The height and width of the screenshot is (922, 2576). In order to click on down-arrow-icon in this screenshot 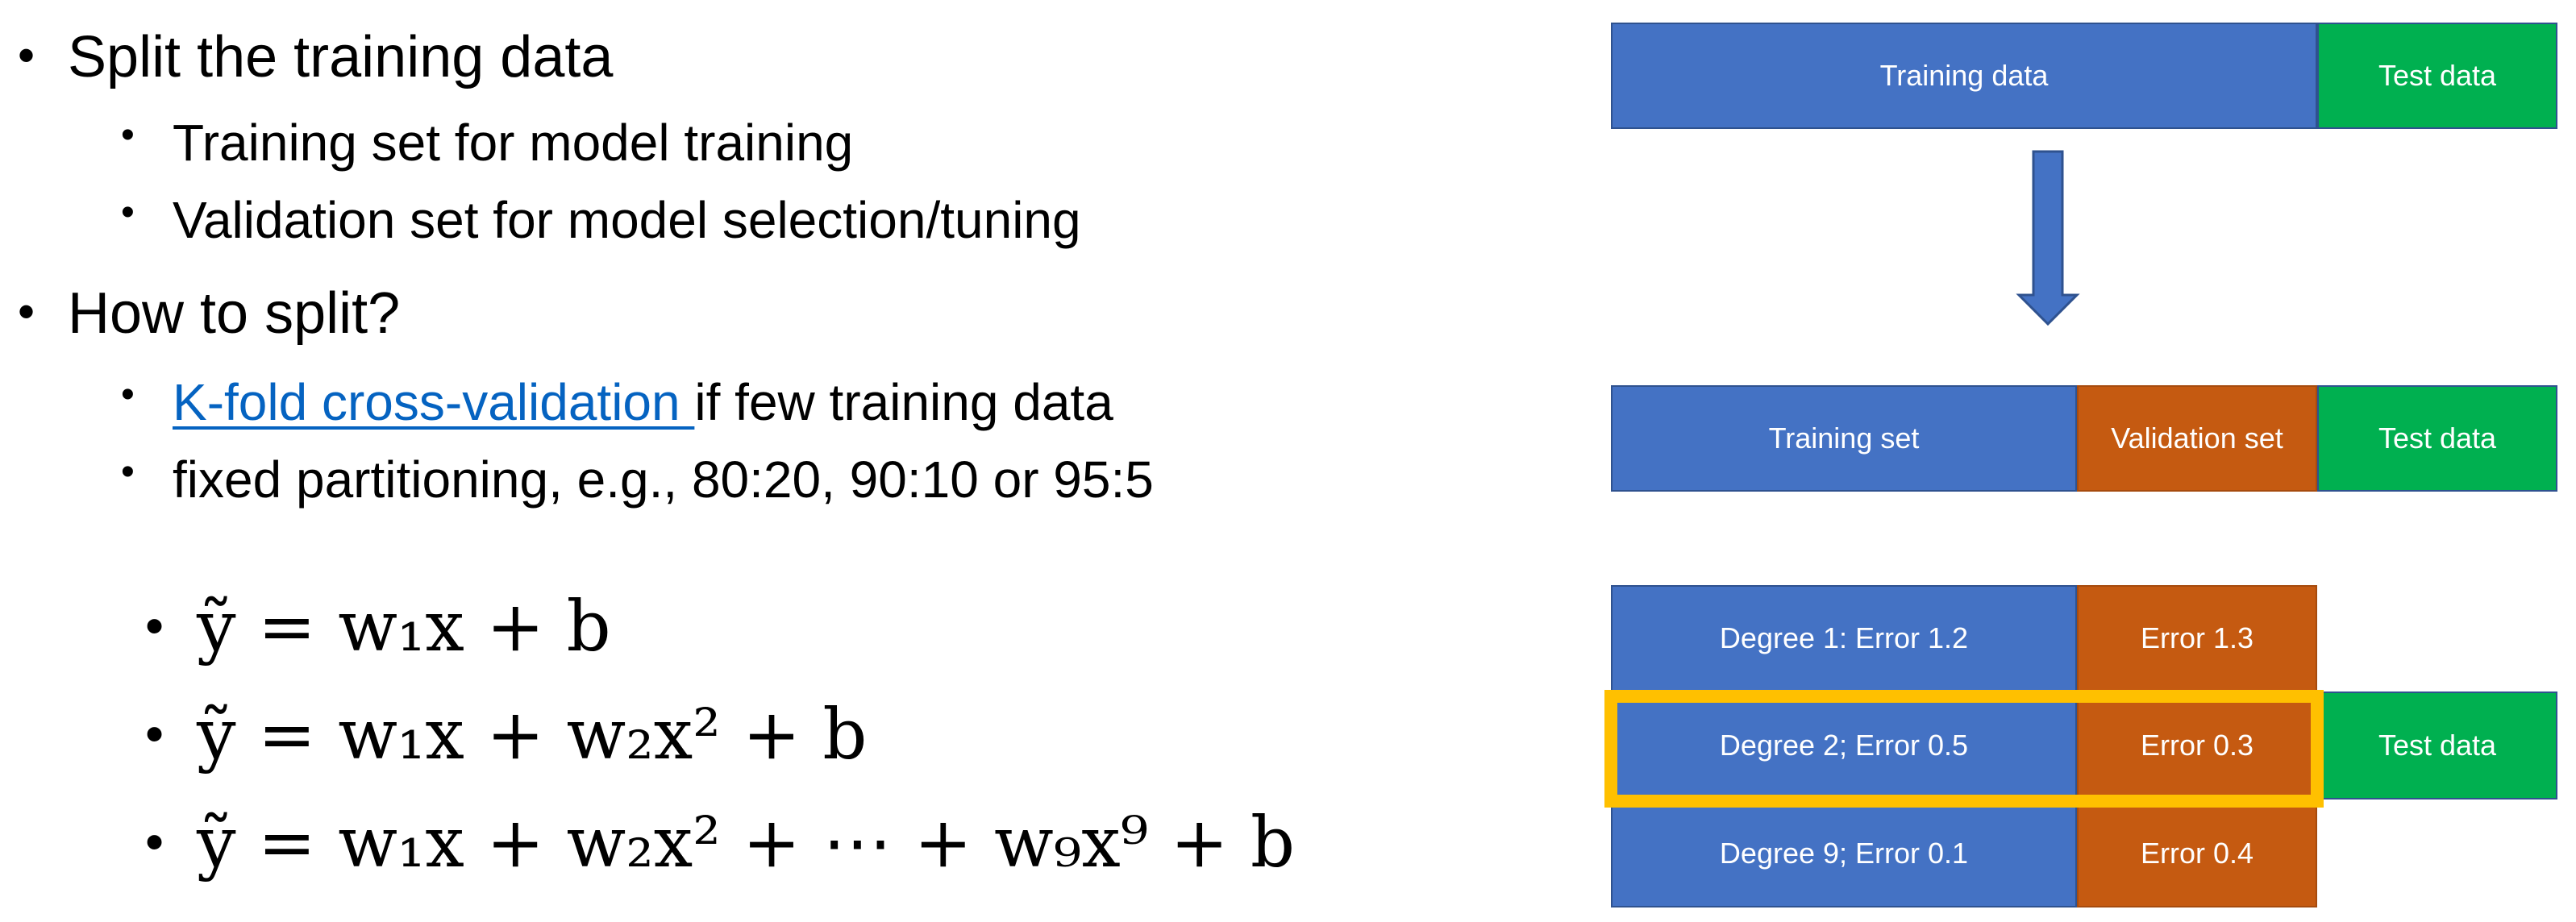, I will do `click(2048, 238)`.